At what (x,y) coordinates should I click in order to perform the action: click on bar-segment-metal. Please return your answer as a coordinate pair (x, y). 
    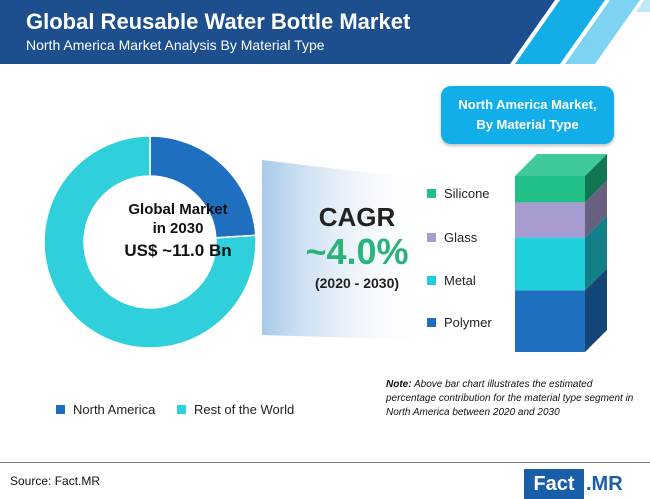
    Looking at the image, I should click on (550, 264).